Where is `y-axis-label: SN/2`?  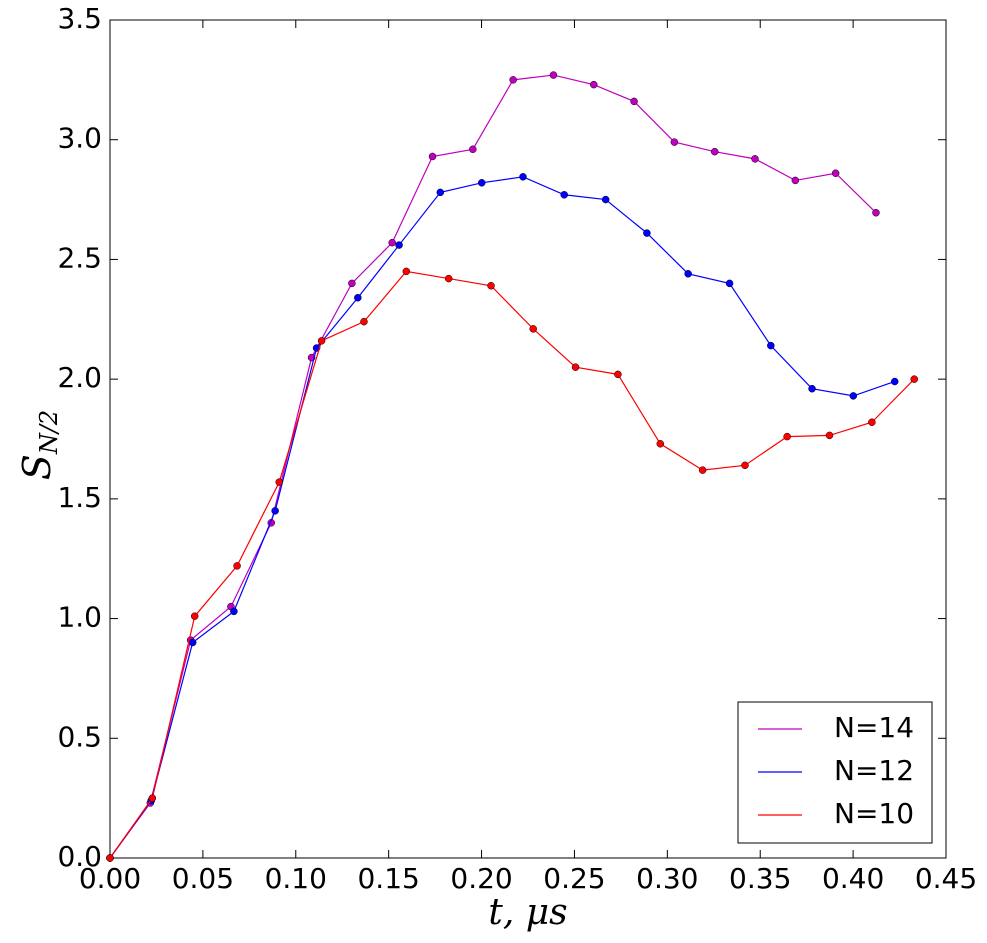 y-axis-label: SN/2 is located at coordinates (39, 445).